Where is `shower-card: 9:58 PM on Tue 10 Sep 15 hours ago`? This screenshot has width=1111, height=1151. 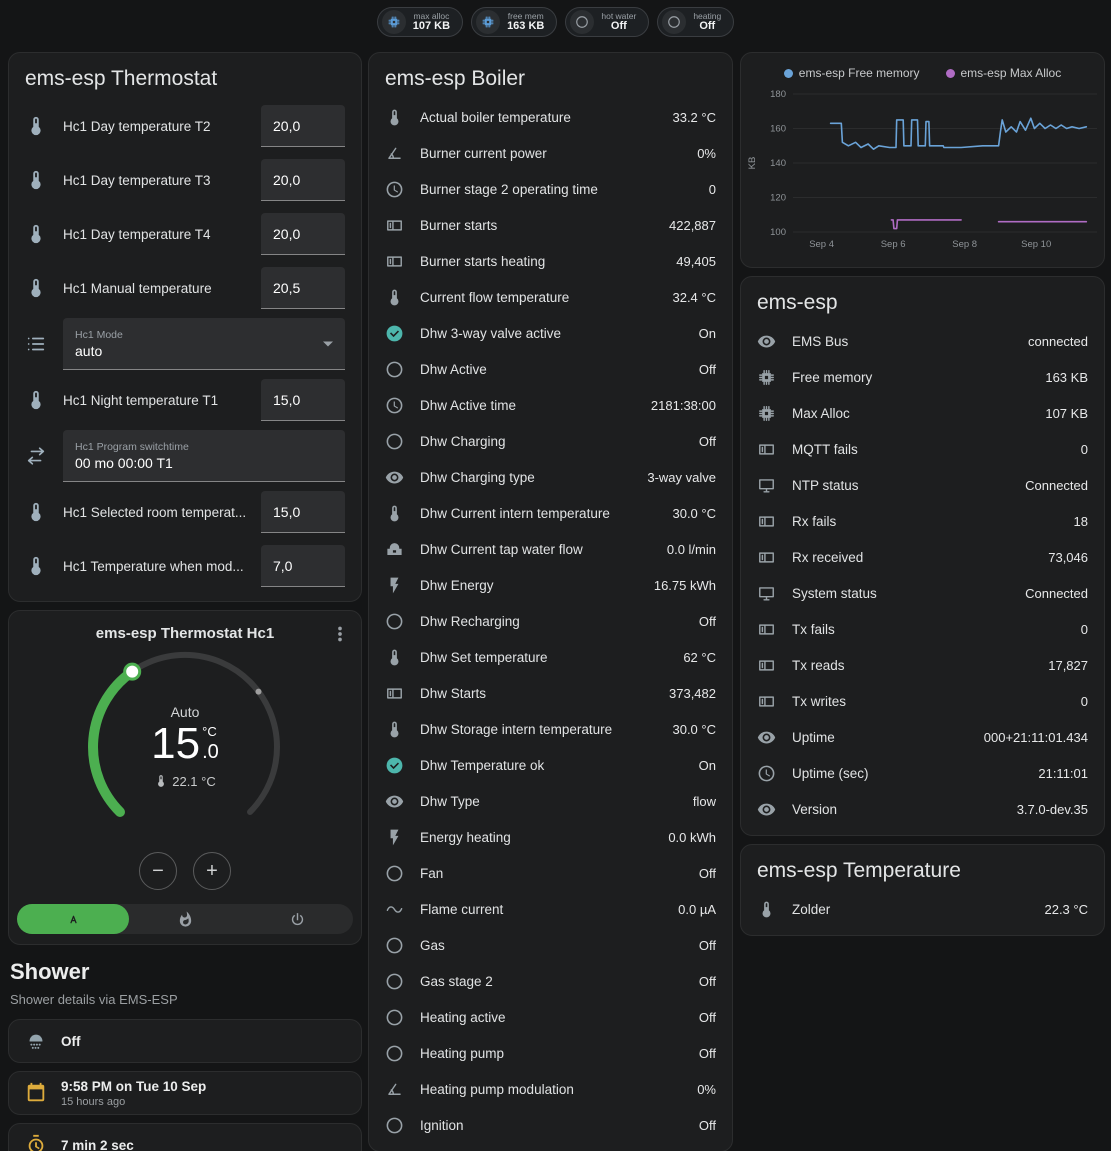 shower-card: 9:58 PM on Tue 10 Sep 15 hours ago is located at coordinates (185, 1093).